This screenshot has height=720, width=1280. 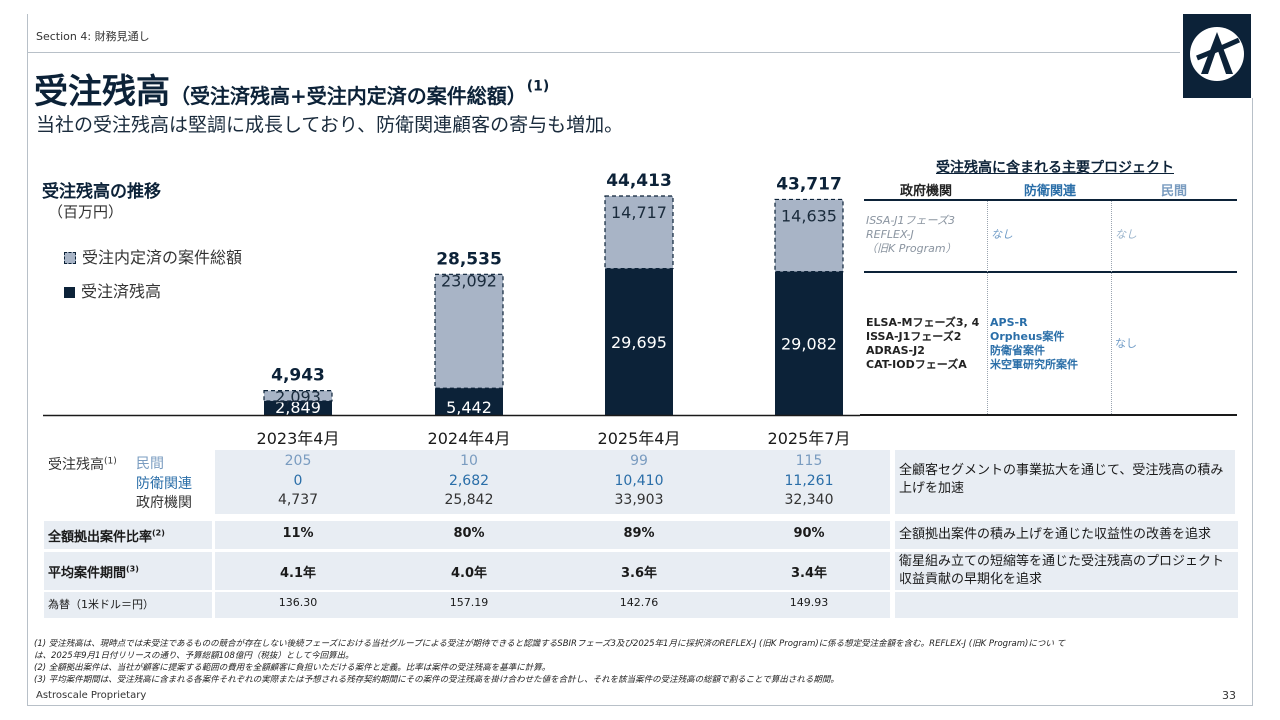 What do you see at coordinates (1217, 56) in the screenshot?
I see `company-logo` at bounding box center [1217, 56].